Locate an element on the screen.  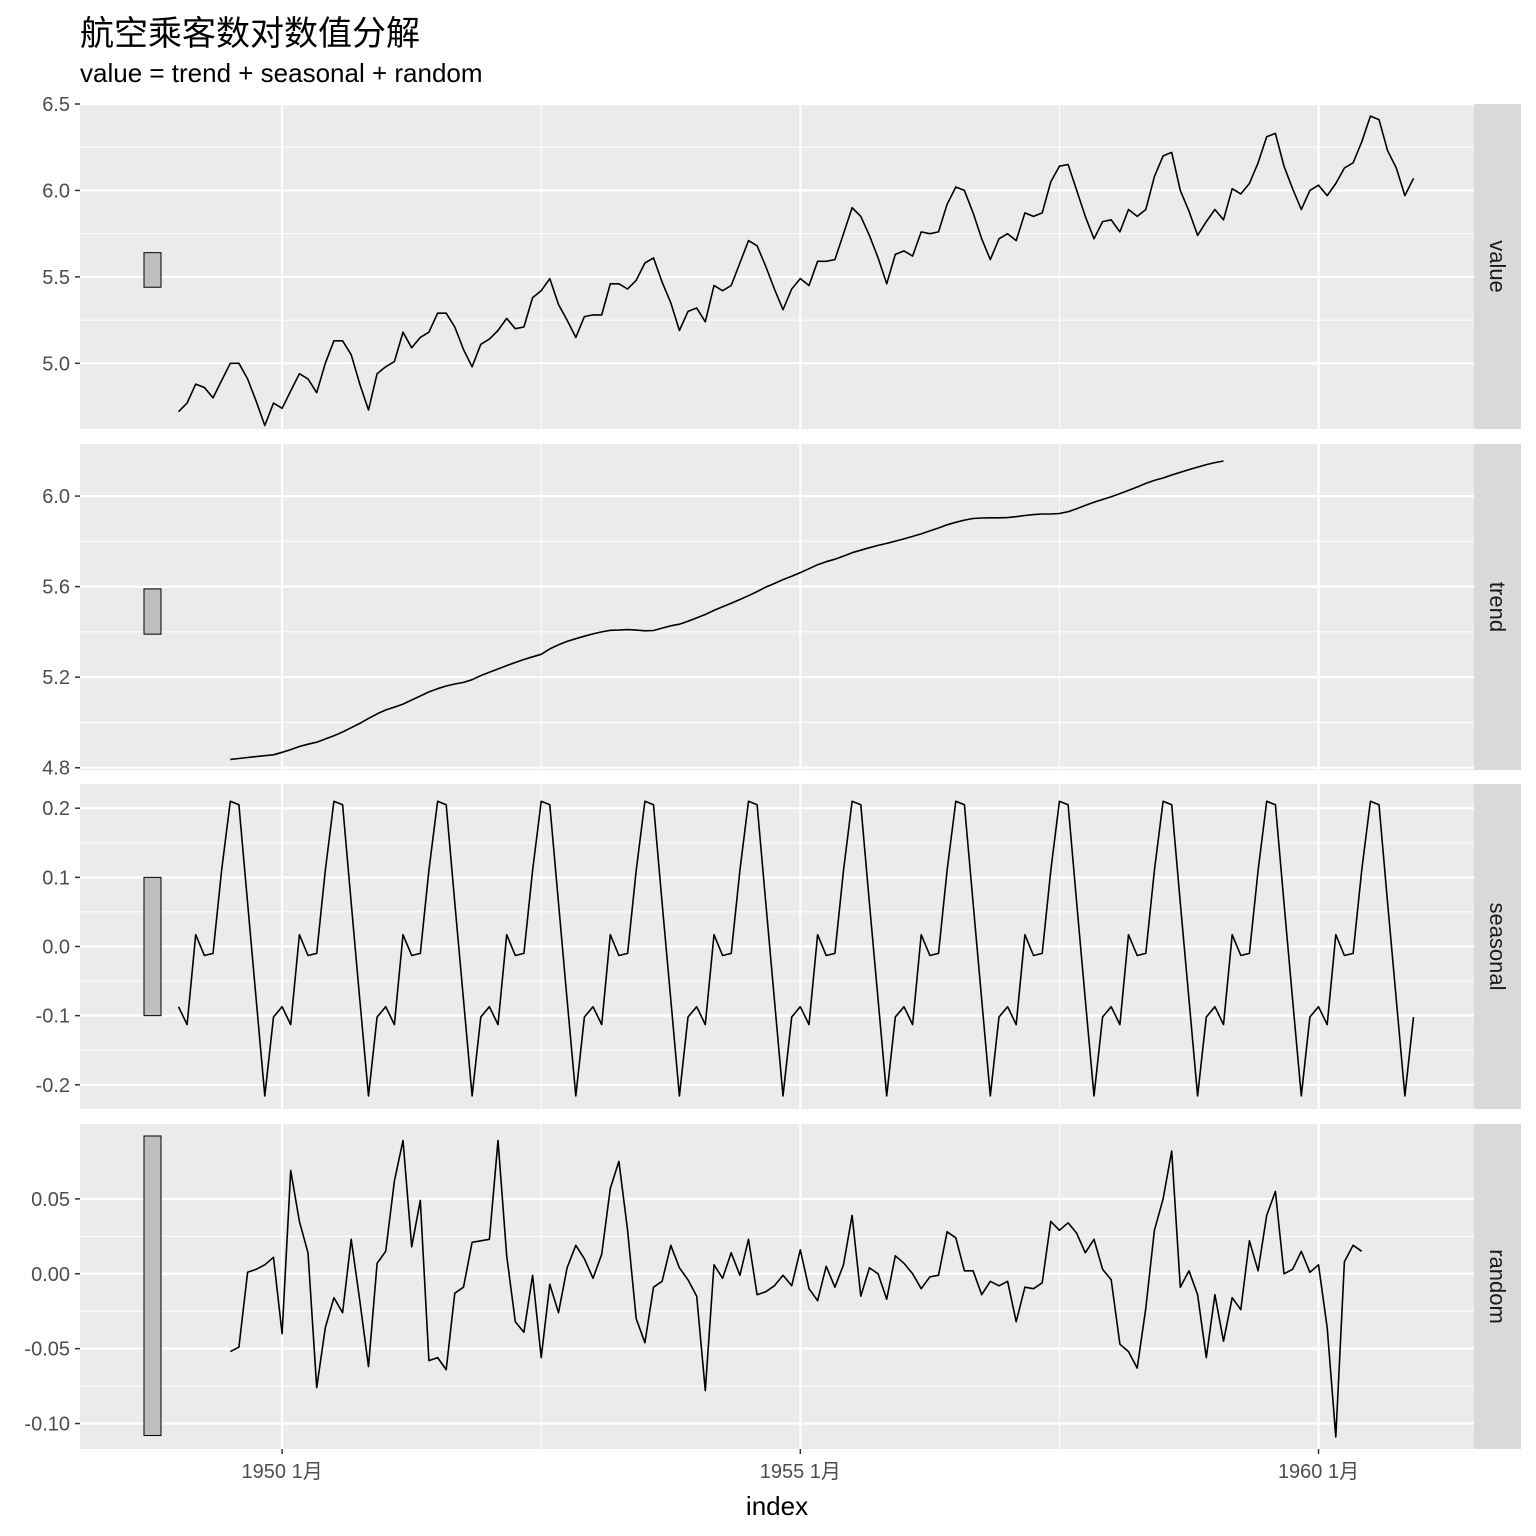
y-tick-label: 5.2 is located at coordinates (56, 678).